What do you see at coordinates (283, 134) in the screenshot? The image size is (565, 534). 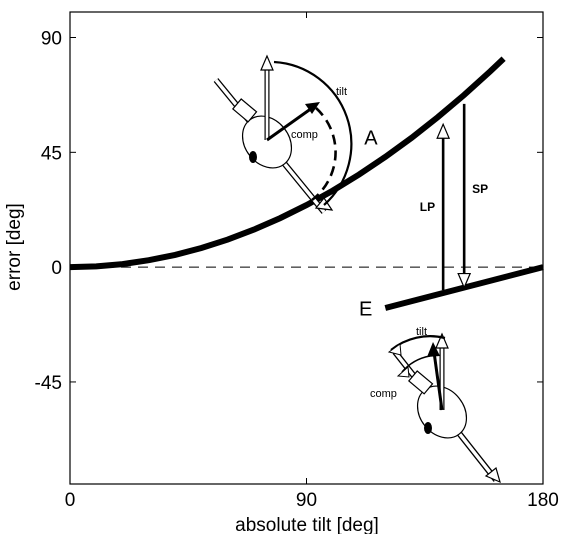 I see `head-tilt-diagram-large: tilt comp` at bounding box center [283, 134].